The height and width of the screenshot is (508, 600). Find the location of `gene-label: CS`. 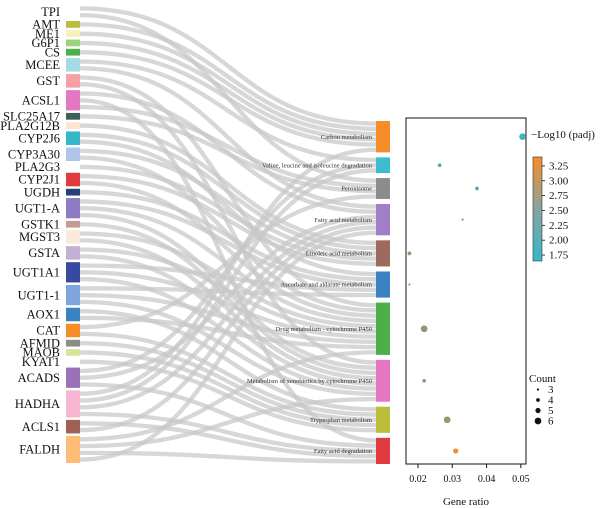

gene-label: CS is located at coordinates (52, 52).